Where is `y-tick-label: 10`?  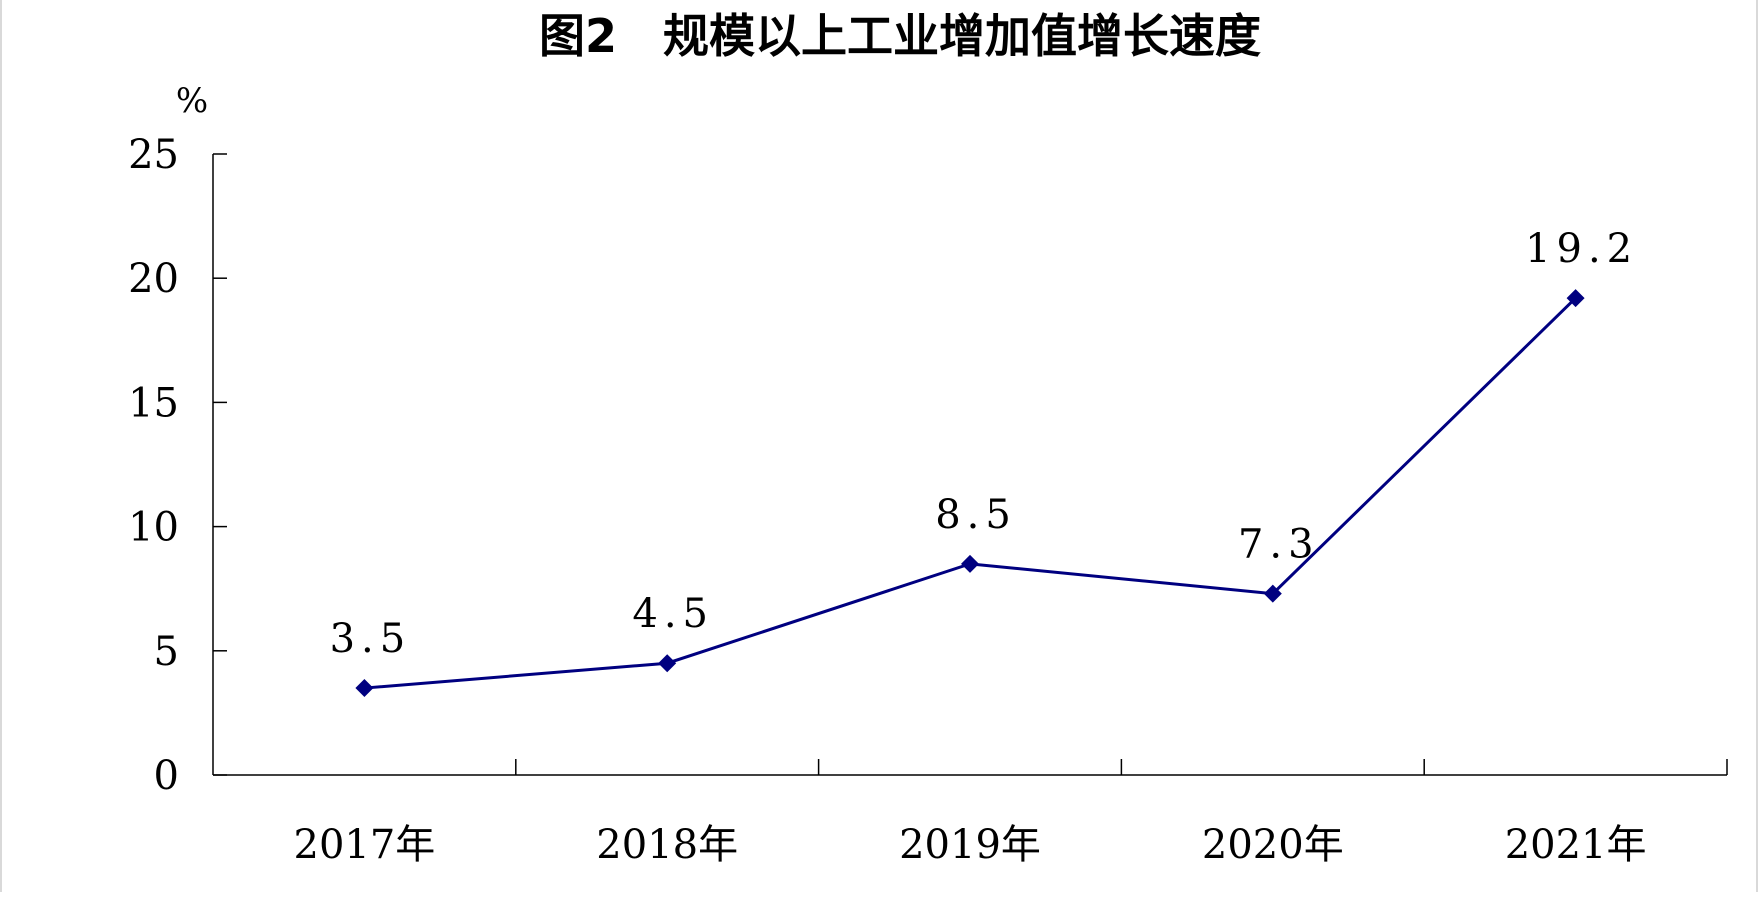 y-tick-label: 10 is located at coordinates (153, 528).